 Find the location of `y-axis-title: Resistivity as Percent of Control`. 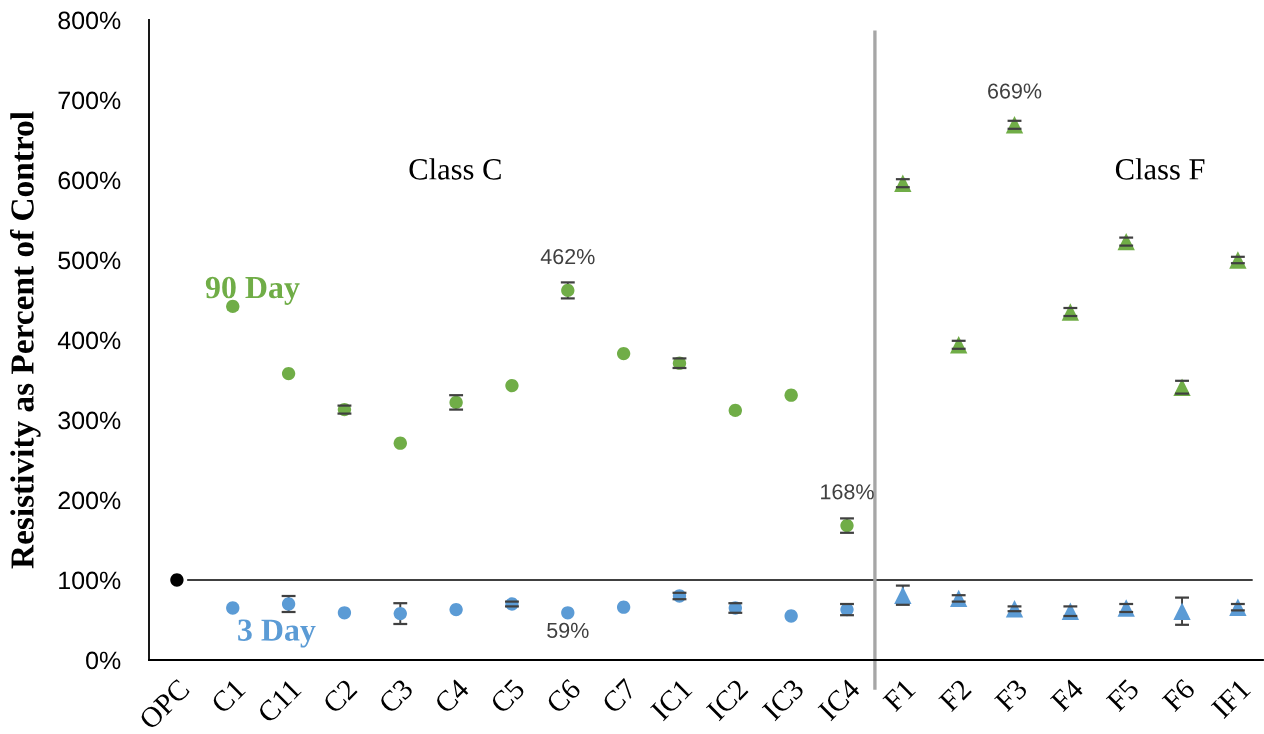

y-axis-title: Resistivity as Percent of Control is located at coordinates (25, 340).